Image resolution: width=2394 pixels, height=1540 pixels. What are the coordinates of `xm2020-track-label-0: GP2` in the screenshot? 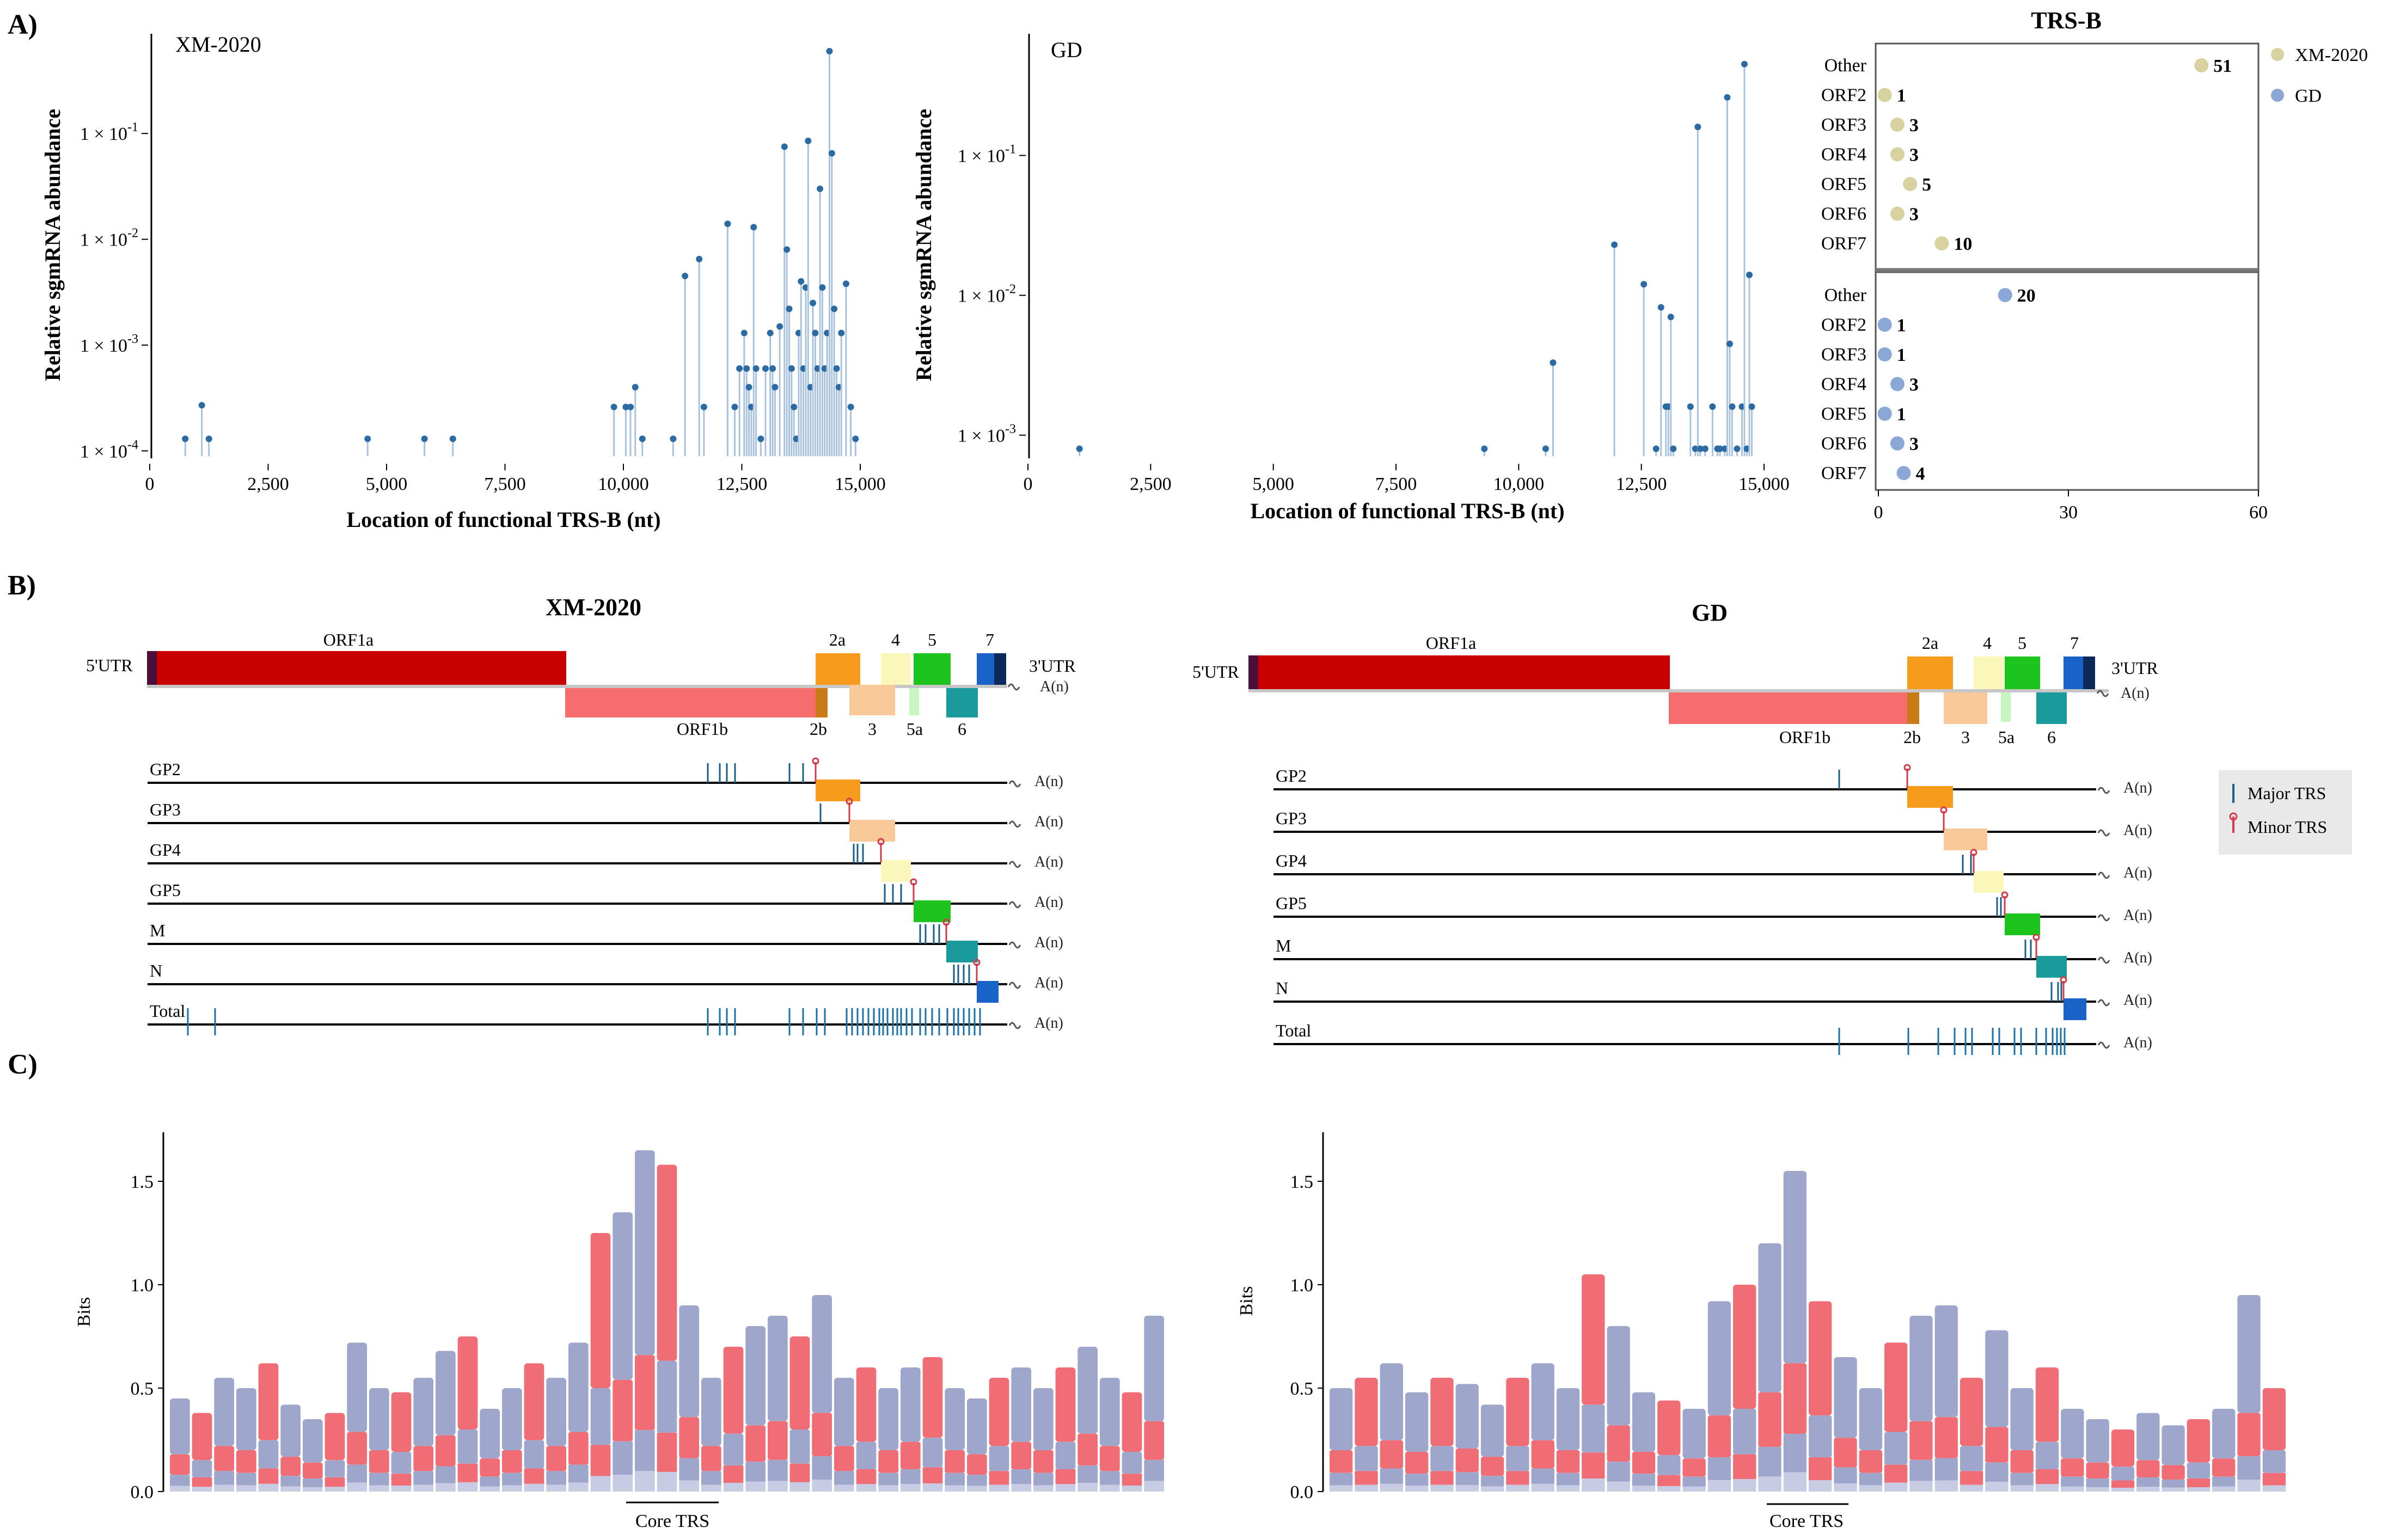 It's located at (165, 769).